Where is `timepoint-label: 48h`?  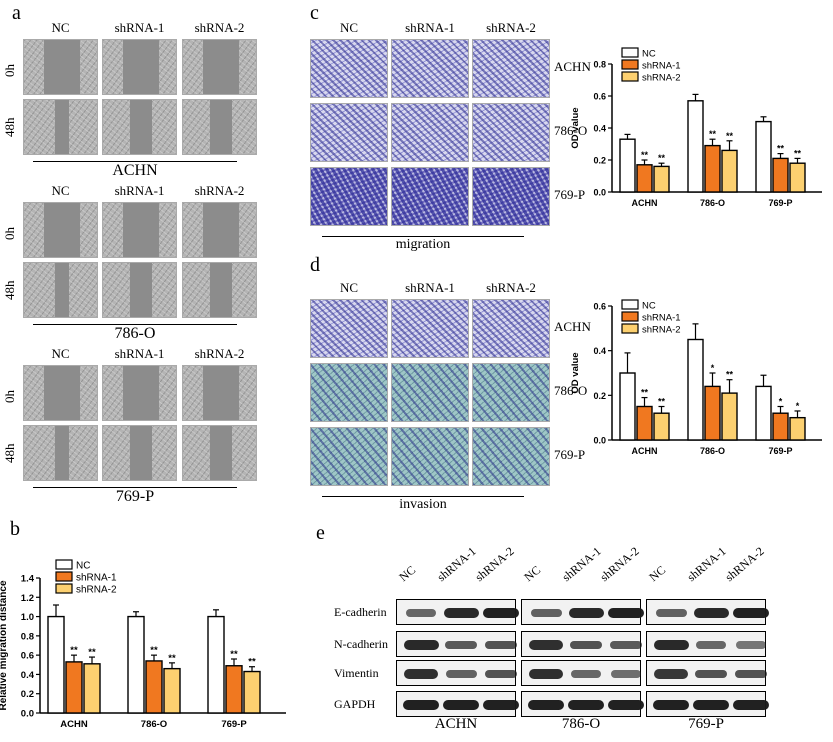
timepoint-label: 48h is located at coordinates (9, 127).